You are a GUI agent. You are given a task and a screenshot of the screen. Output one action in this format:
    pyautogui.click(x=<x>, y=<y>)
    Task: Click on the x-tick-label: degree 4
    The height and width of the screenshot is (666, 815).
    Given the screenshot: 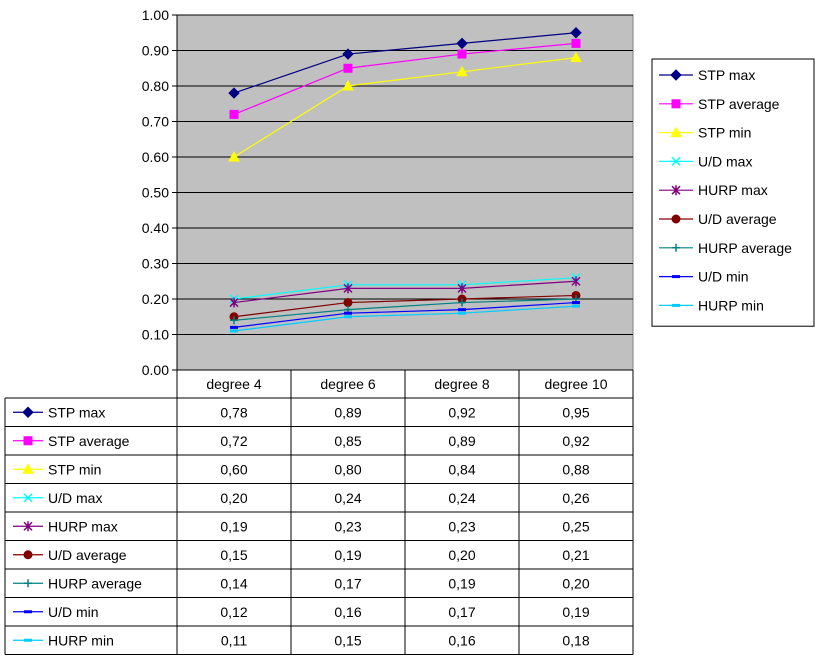 What is the action you would take?
    pyautogui.click(x=233, y=384)
    